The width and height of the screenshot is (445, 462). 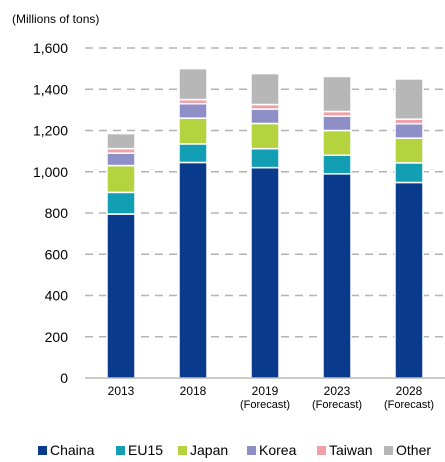 What do you see at coordinates (57, 213) in the screenshot?
I see `y-tick-label: 800` at bounding box center [57, 213].